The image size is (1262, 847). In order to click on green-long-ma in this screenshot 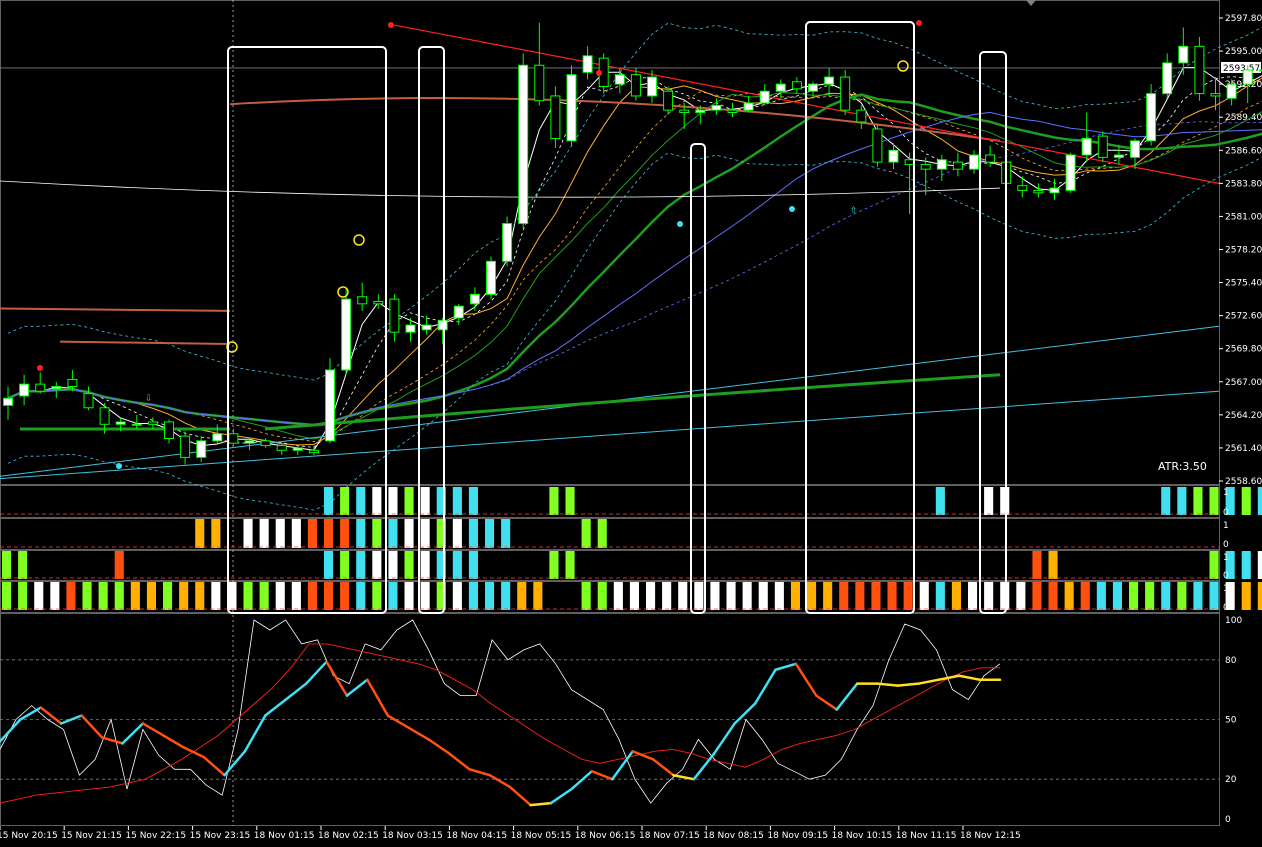, I will do `click(632, 402)`.